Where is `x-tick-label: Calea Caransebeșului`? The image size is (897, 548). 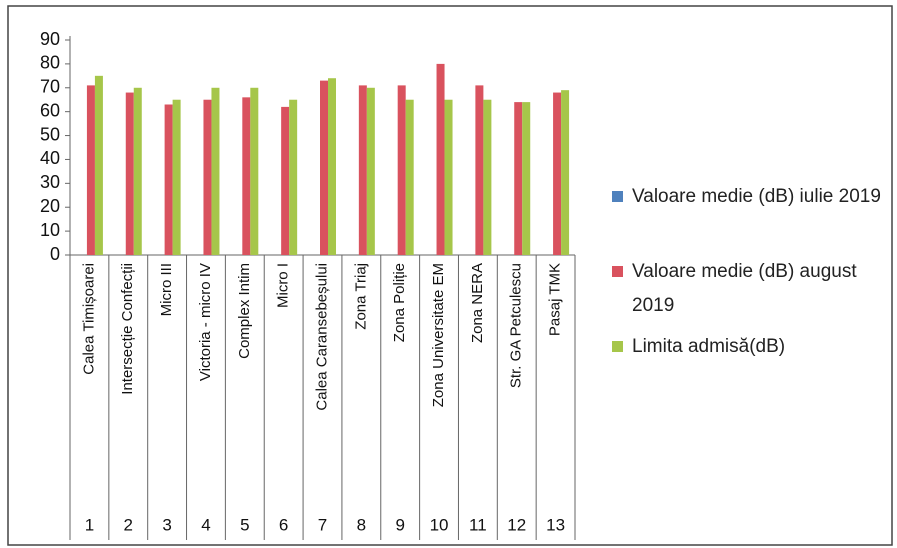 x-tick-label: Calea Caransebeșului is located at coordinates (321, 337).